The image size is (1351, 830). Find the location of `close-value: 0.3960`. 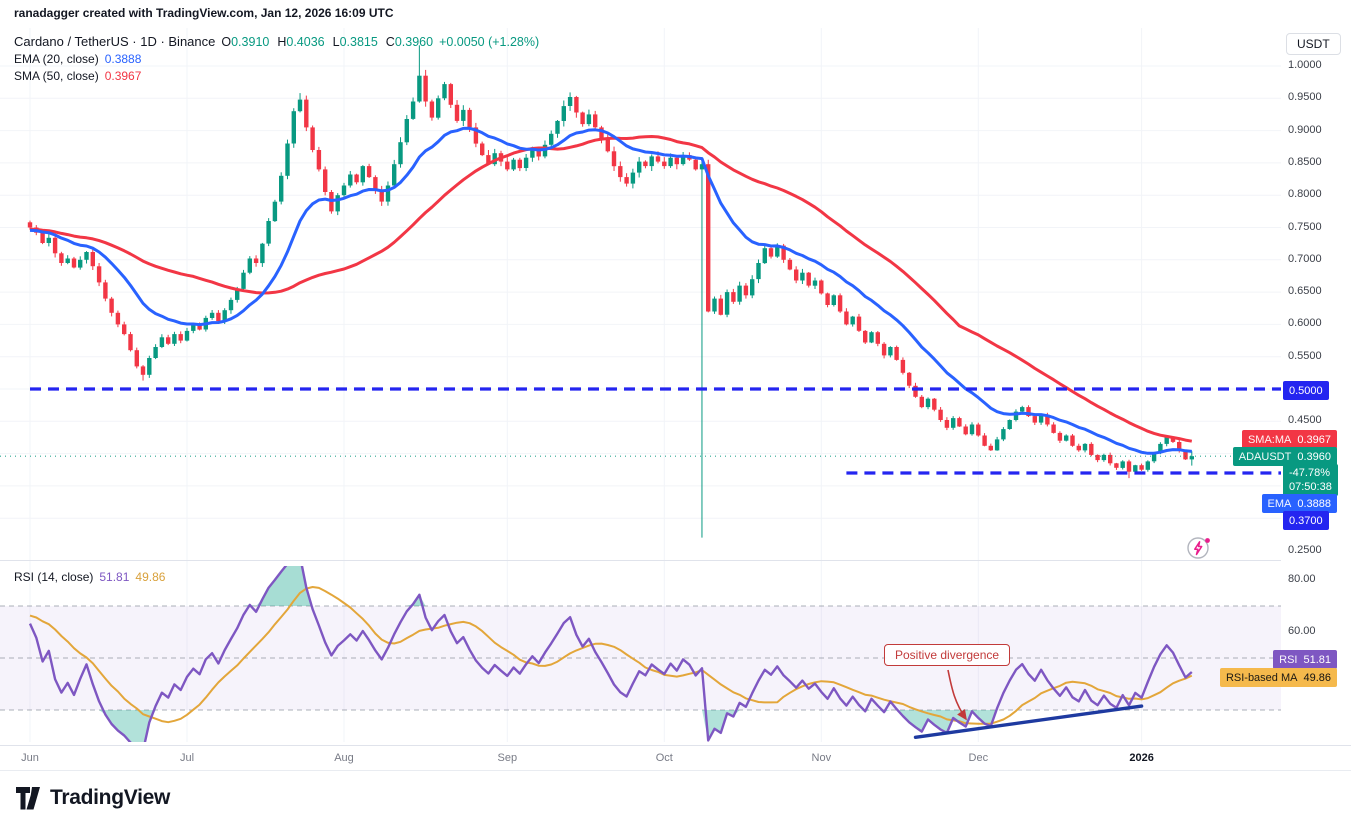

close-value: 0.3960 is located at coordinates (414, 41).